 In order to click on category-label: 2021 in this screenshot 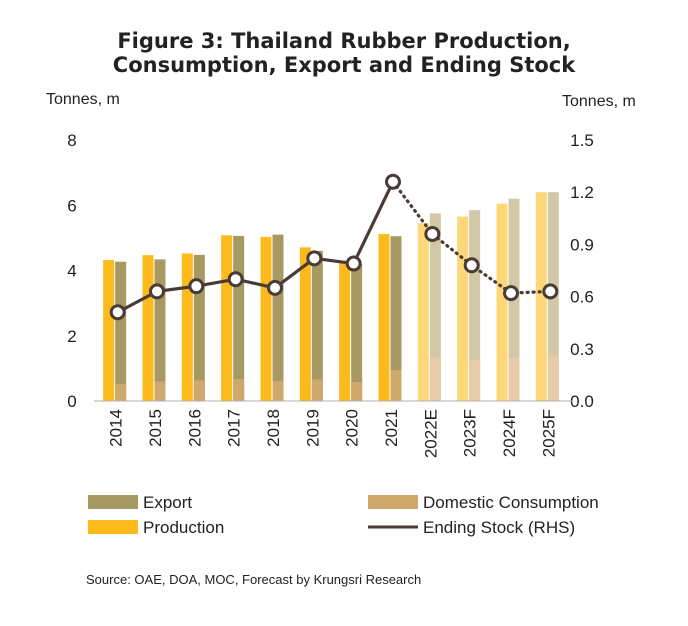, I will do `click(391, 428)`.